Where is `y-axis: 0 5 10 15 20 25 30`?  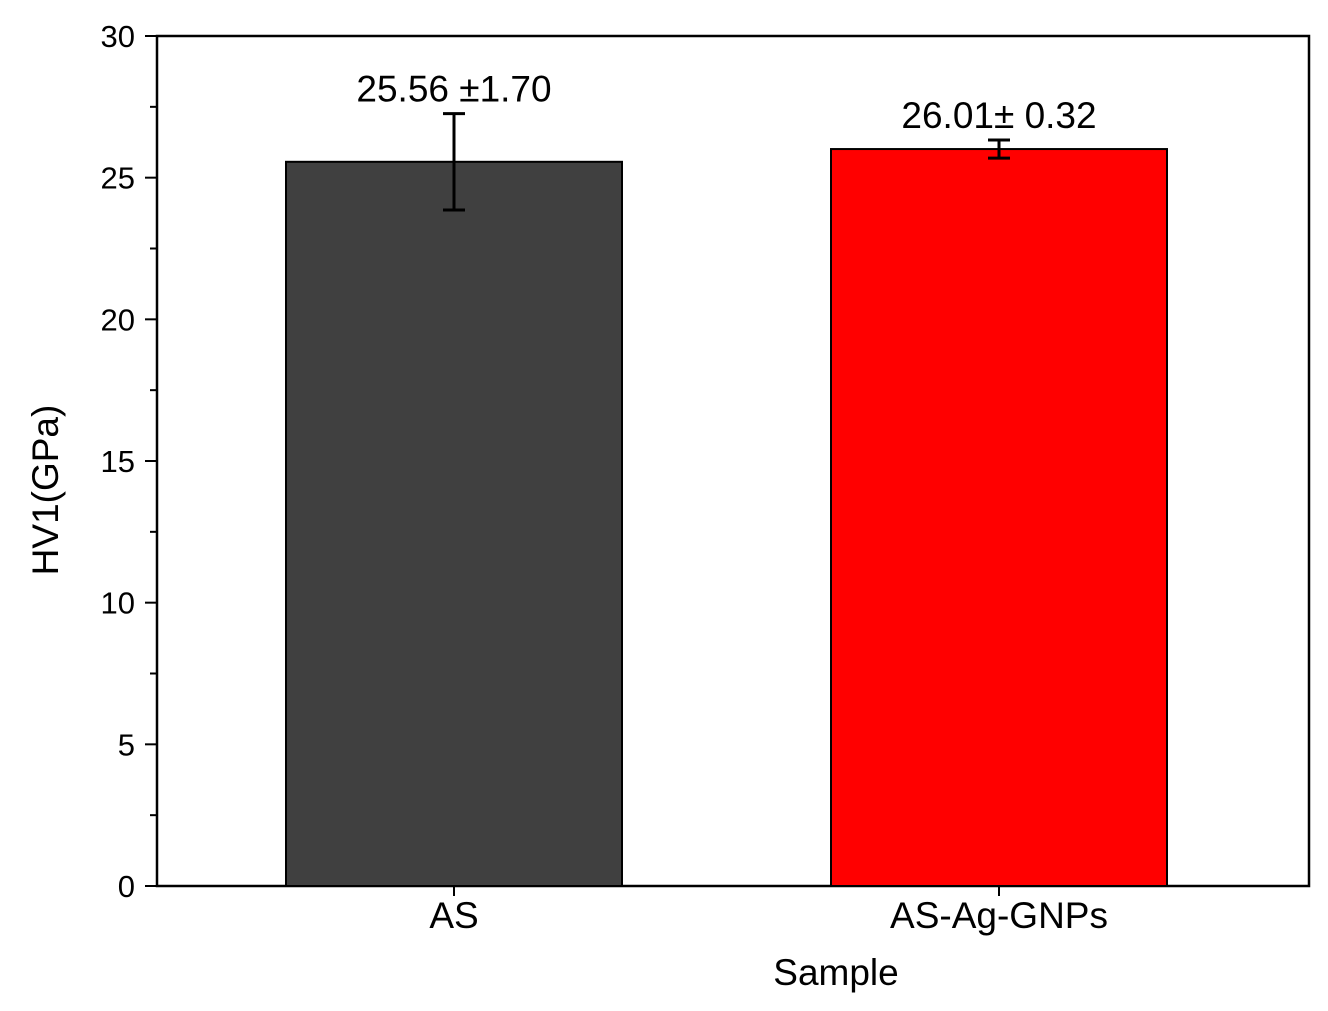 y-axis: 0 5 10 15 20 25 30 is located at coordinates (129, 461).